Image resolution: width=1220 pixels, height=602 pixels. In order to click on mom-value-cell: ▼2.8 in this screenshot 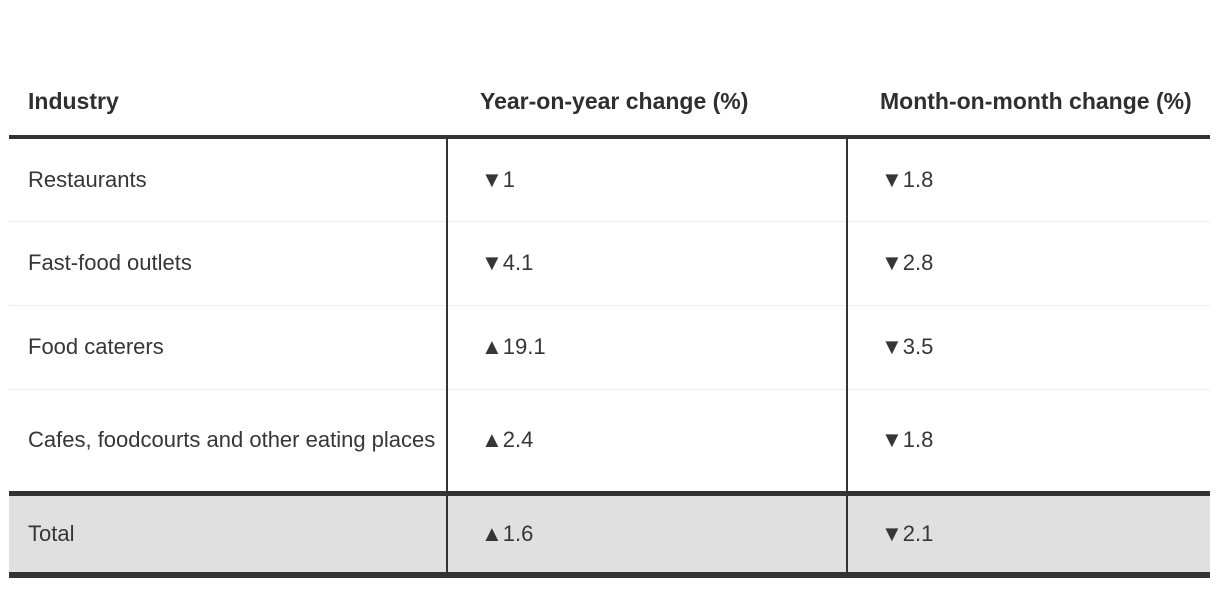, I will do `click(1028, 262)`.